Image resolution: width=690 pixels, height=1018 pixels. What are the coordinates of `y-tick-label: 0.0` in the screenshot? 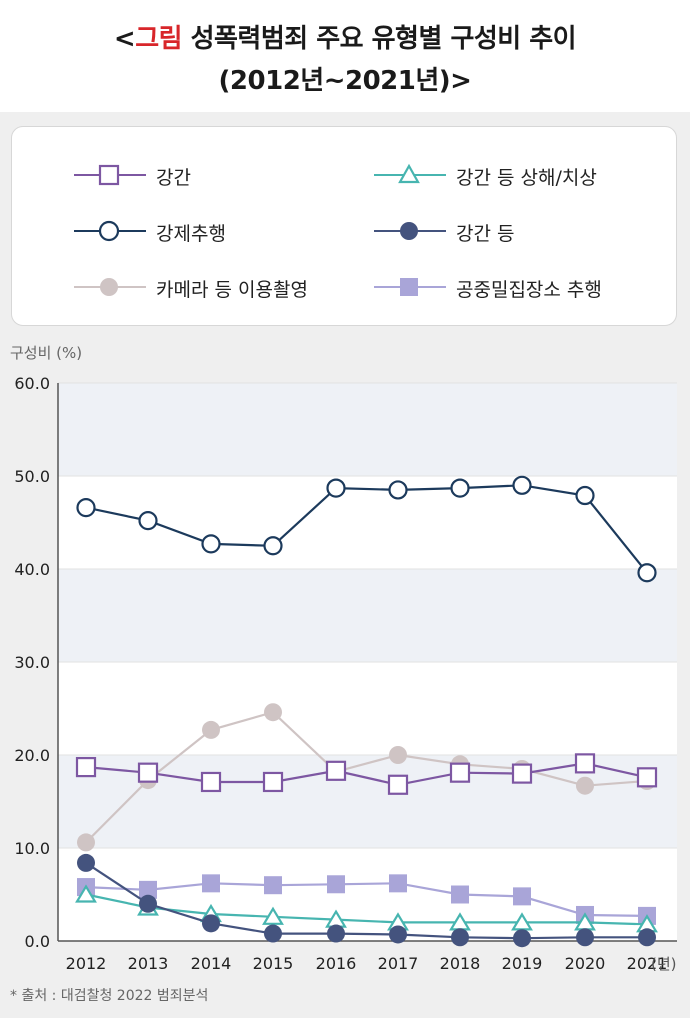 It's located at (37, 941).